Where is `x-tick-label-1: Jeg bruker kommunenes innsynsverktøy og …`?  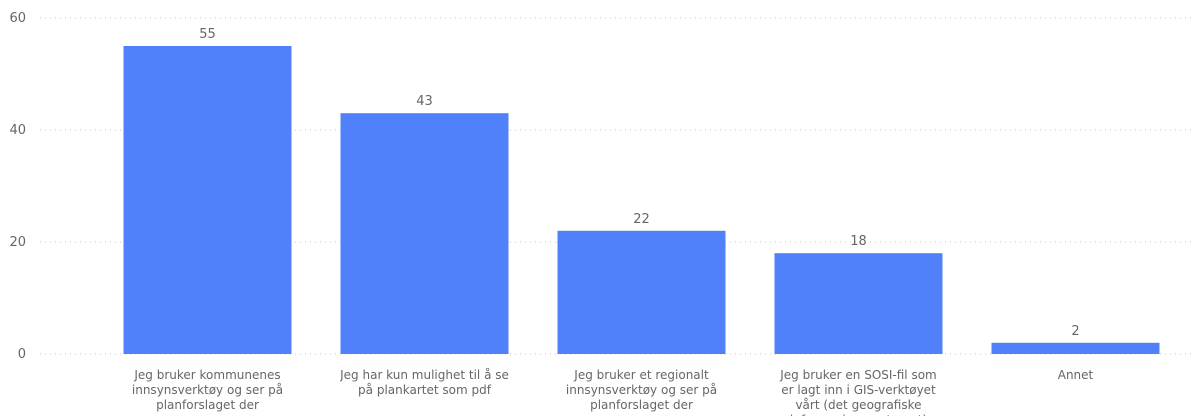 x-tick-label-1: Jeg bruker kommunenes innsynsverktøy og … is located at coordinates (208, 392).